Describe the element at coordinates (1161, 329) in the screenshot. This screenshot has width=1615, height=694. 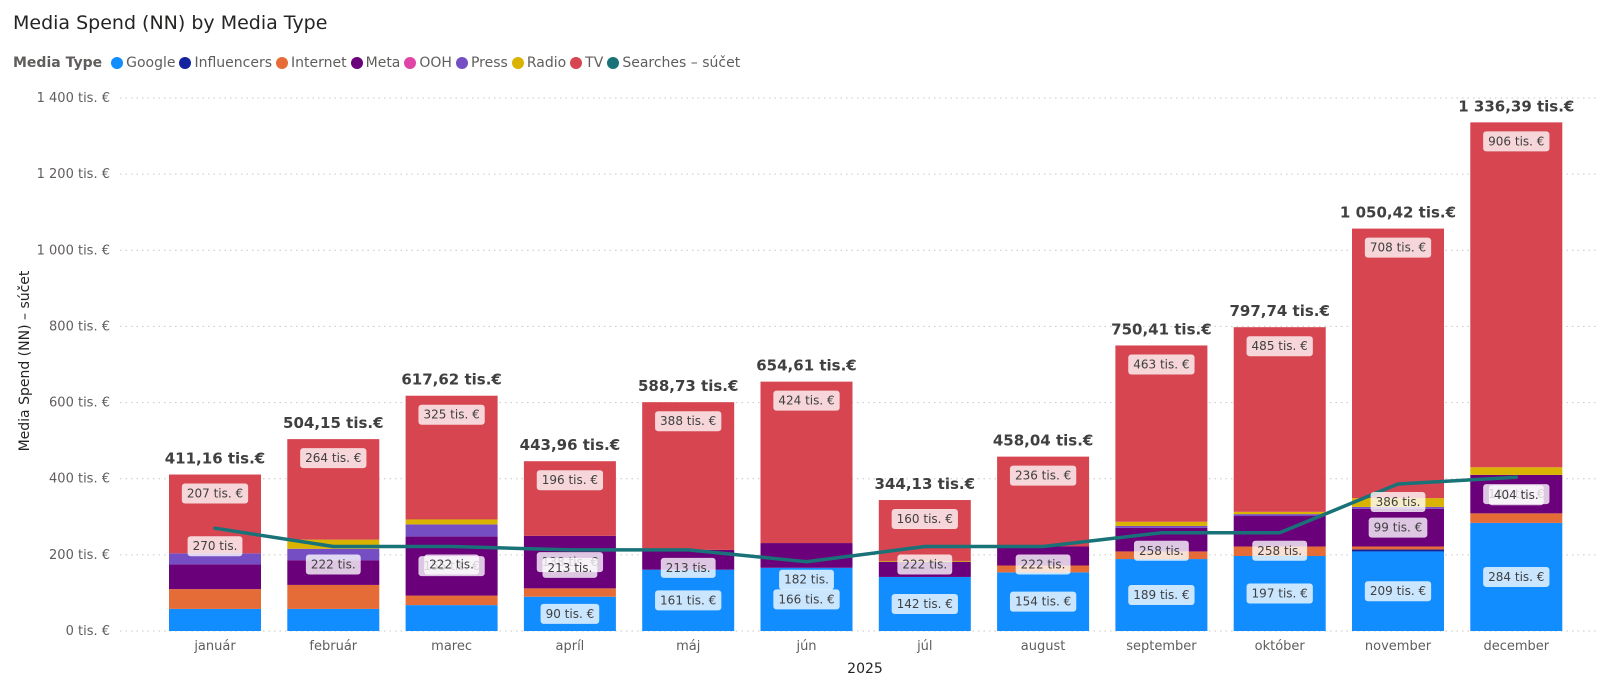
I see `total-label: 750,41 tis.€` at that location.